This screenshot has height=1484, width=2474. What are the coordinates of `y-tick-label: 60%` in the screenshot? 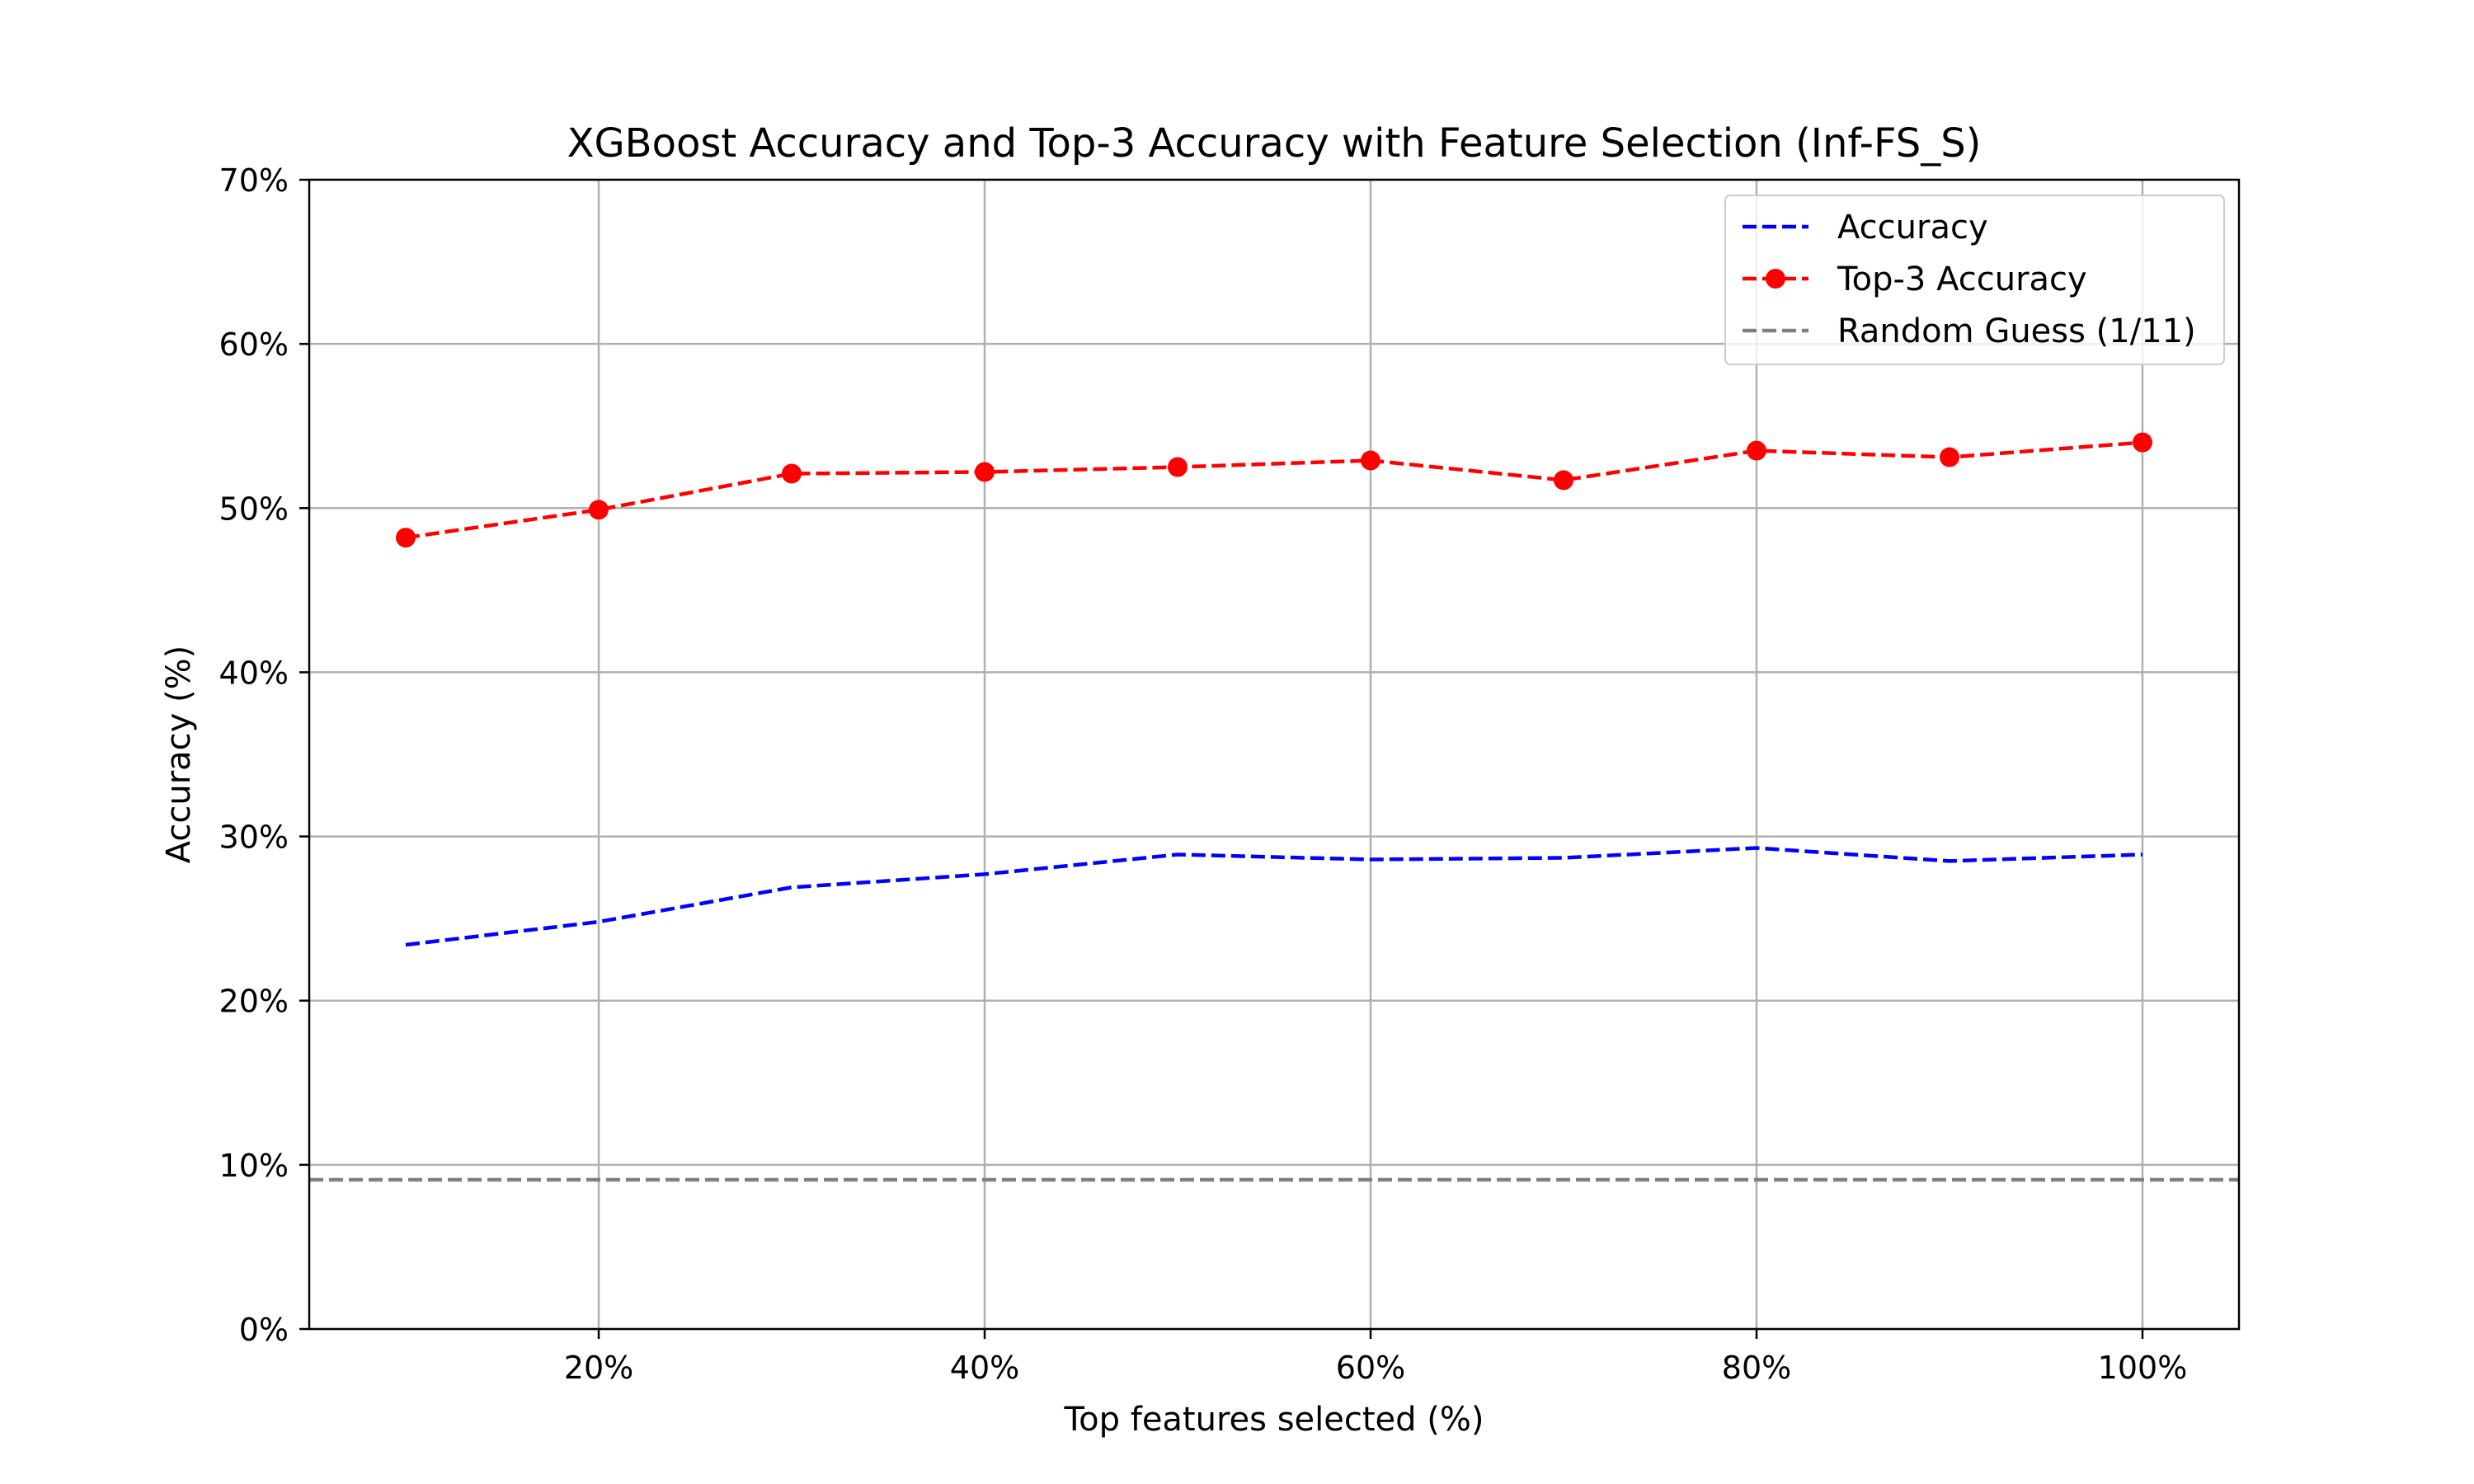 It's located at (254, 344).